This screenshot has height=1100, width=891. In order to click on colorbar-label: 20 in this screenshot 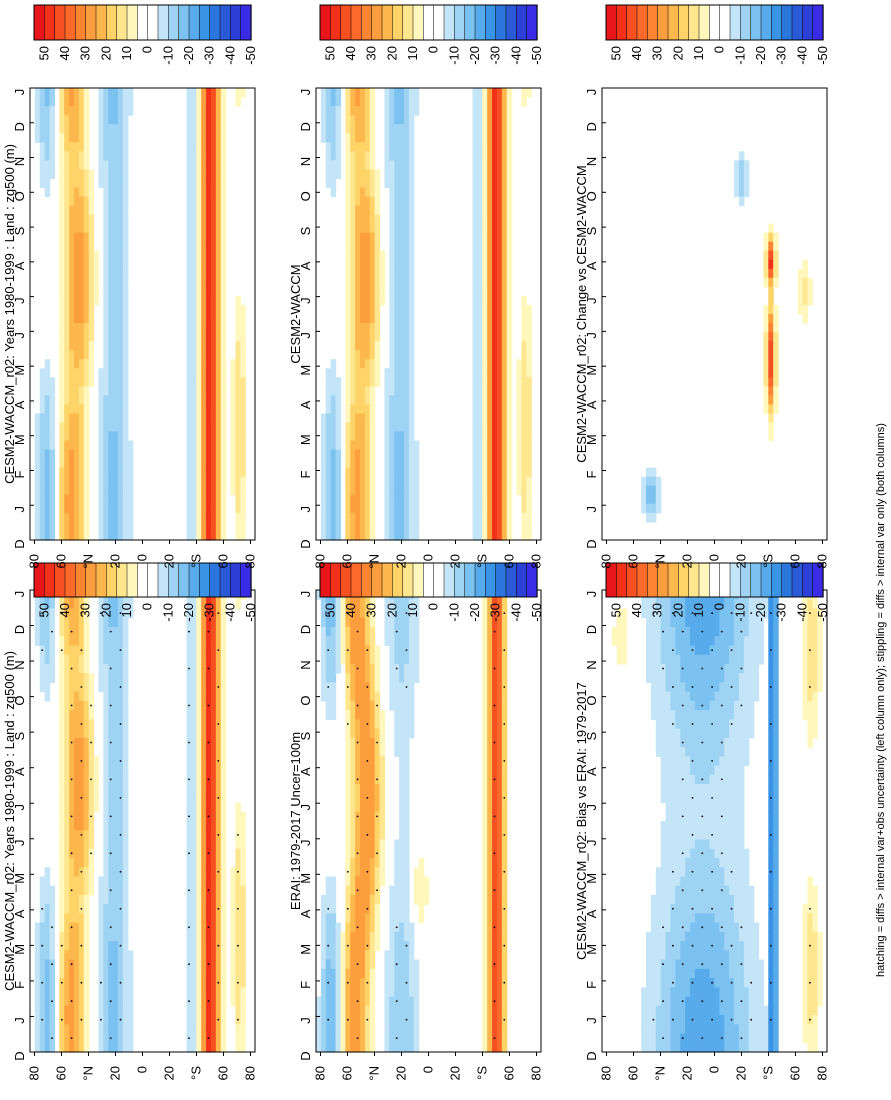, I will do `click(105, 610)`.